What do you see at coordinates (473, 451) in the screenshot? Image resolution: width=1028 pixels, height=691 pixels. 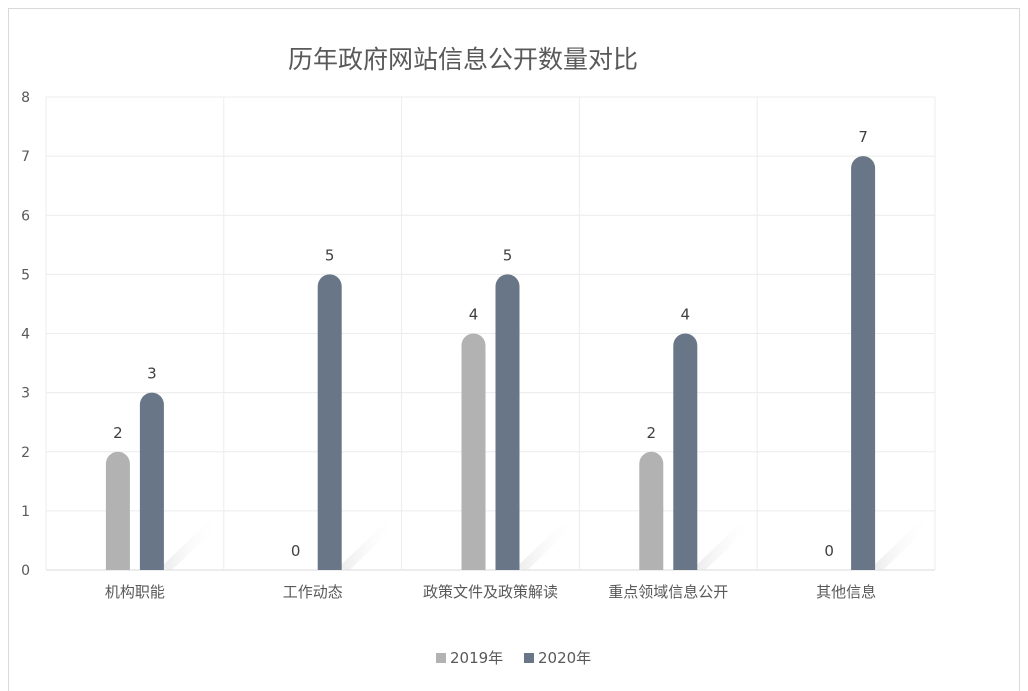 I see `bar-2019年-政策文件及政策解读` at bounding box center [473, 451].